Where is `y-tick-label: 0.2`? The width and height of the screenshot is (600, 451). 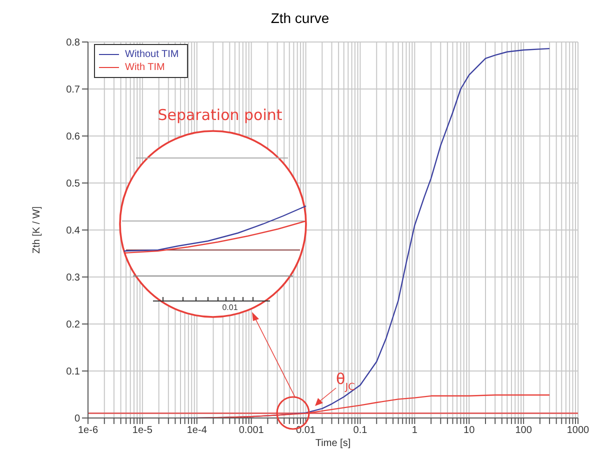
y-tick-label: 0.2 is located at coordinates (73, 325).